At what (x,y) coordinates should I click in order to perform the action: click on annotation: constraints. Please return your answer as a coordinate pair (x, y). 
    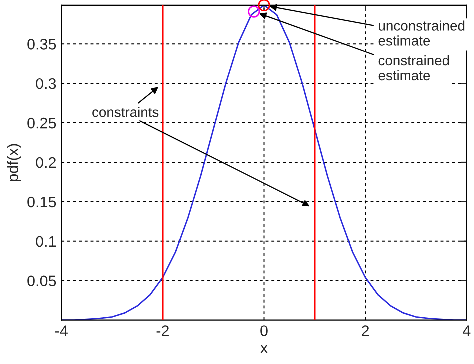
    Looking at the image, I should click on (125, 112).